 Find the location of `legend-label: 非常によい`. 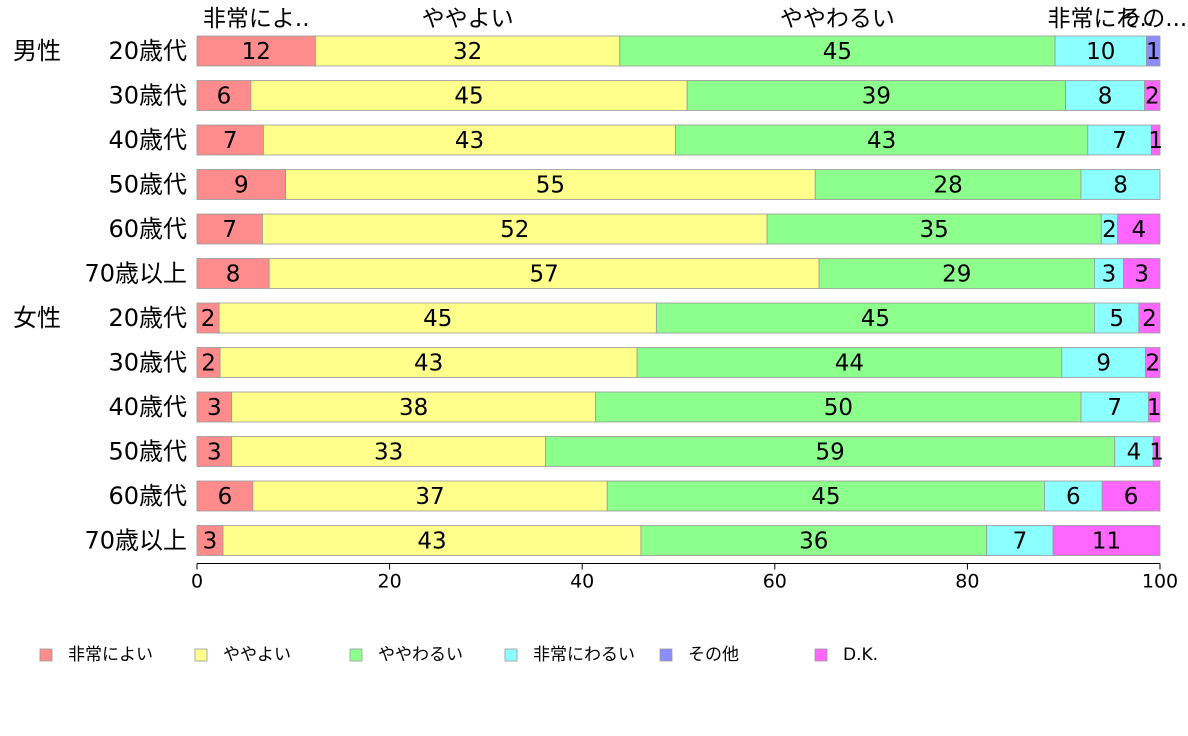

legend-label: 非常によい is located at coordinates (110, 655).